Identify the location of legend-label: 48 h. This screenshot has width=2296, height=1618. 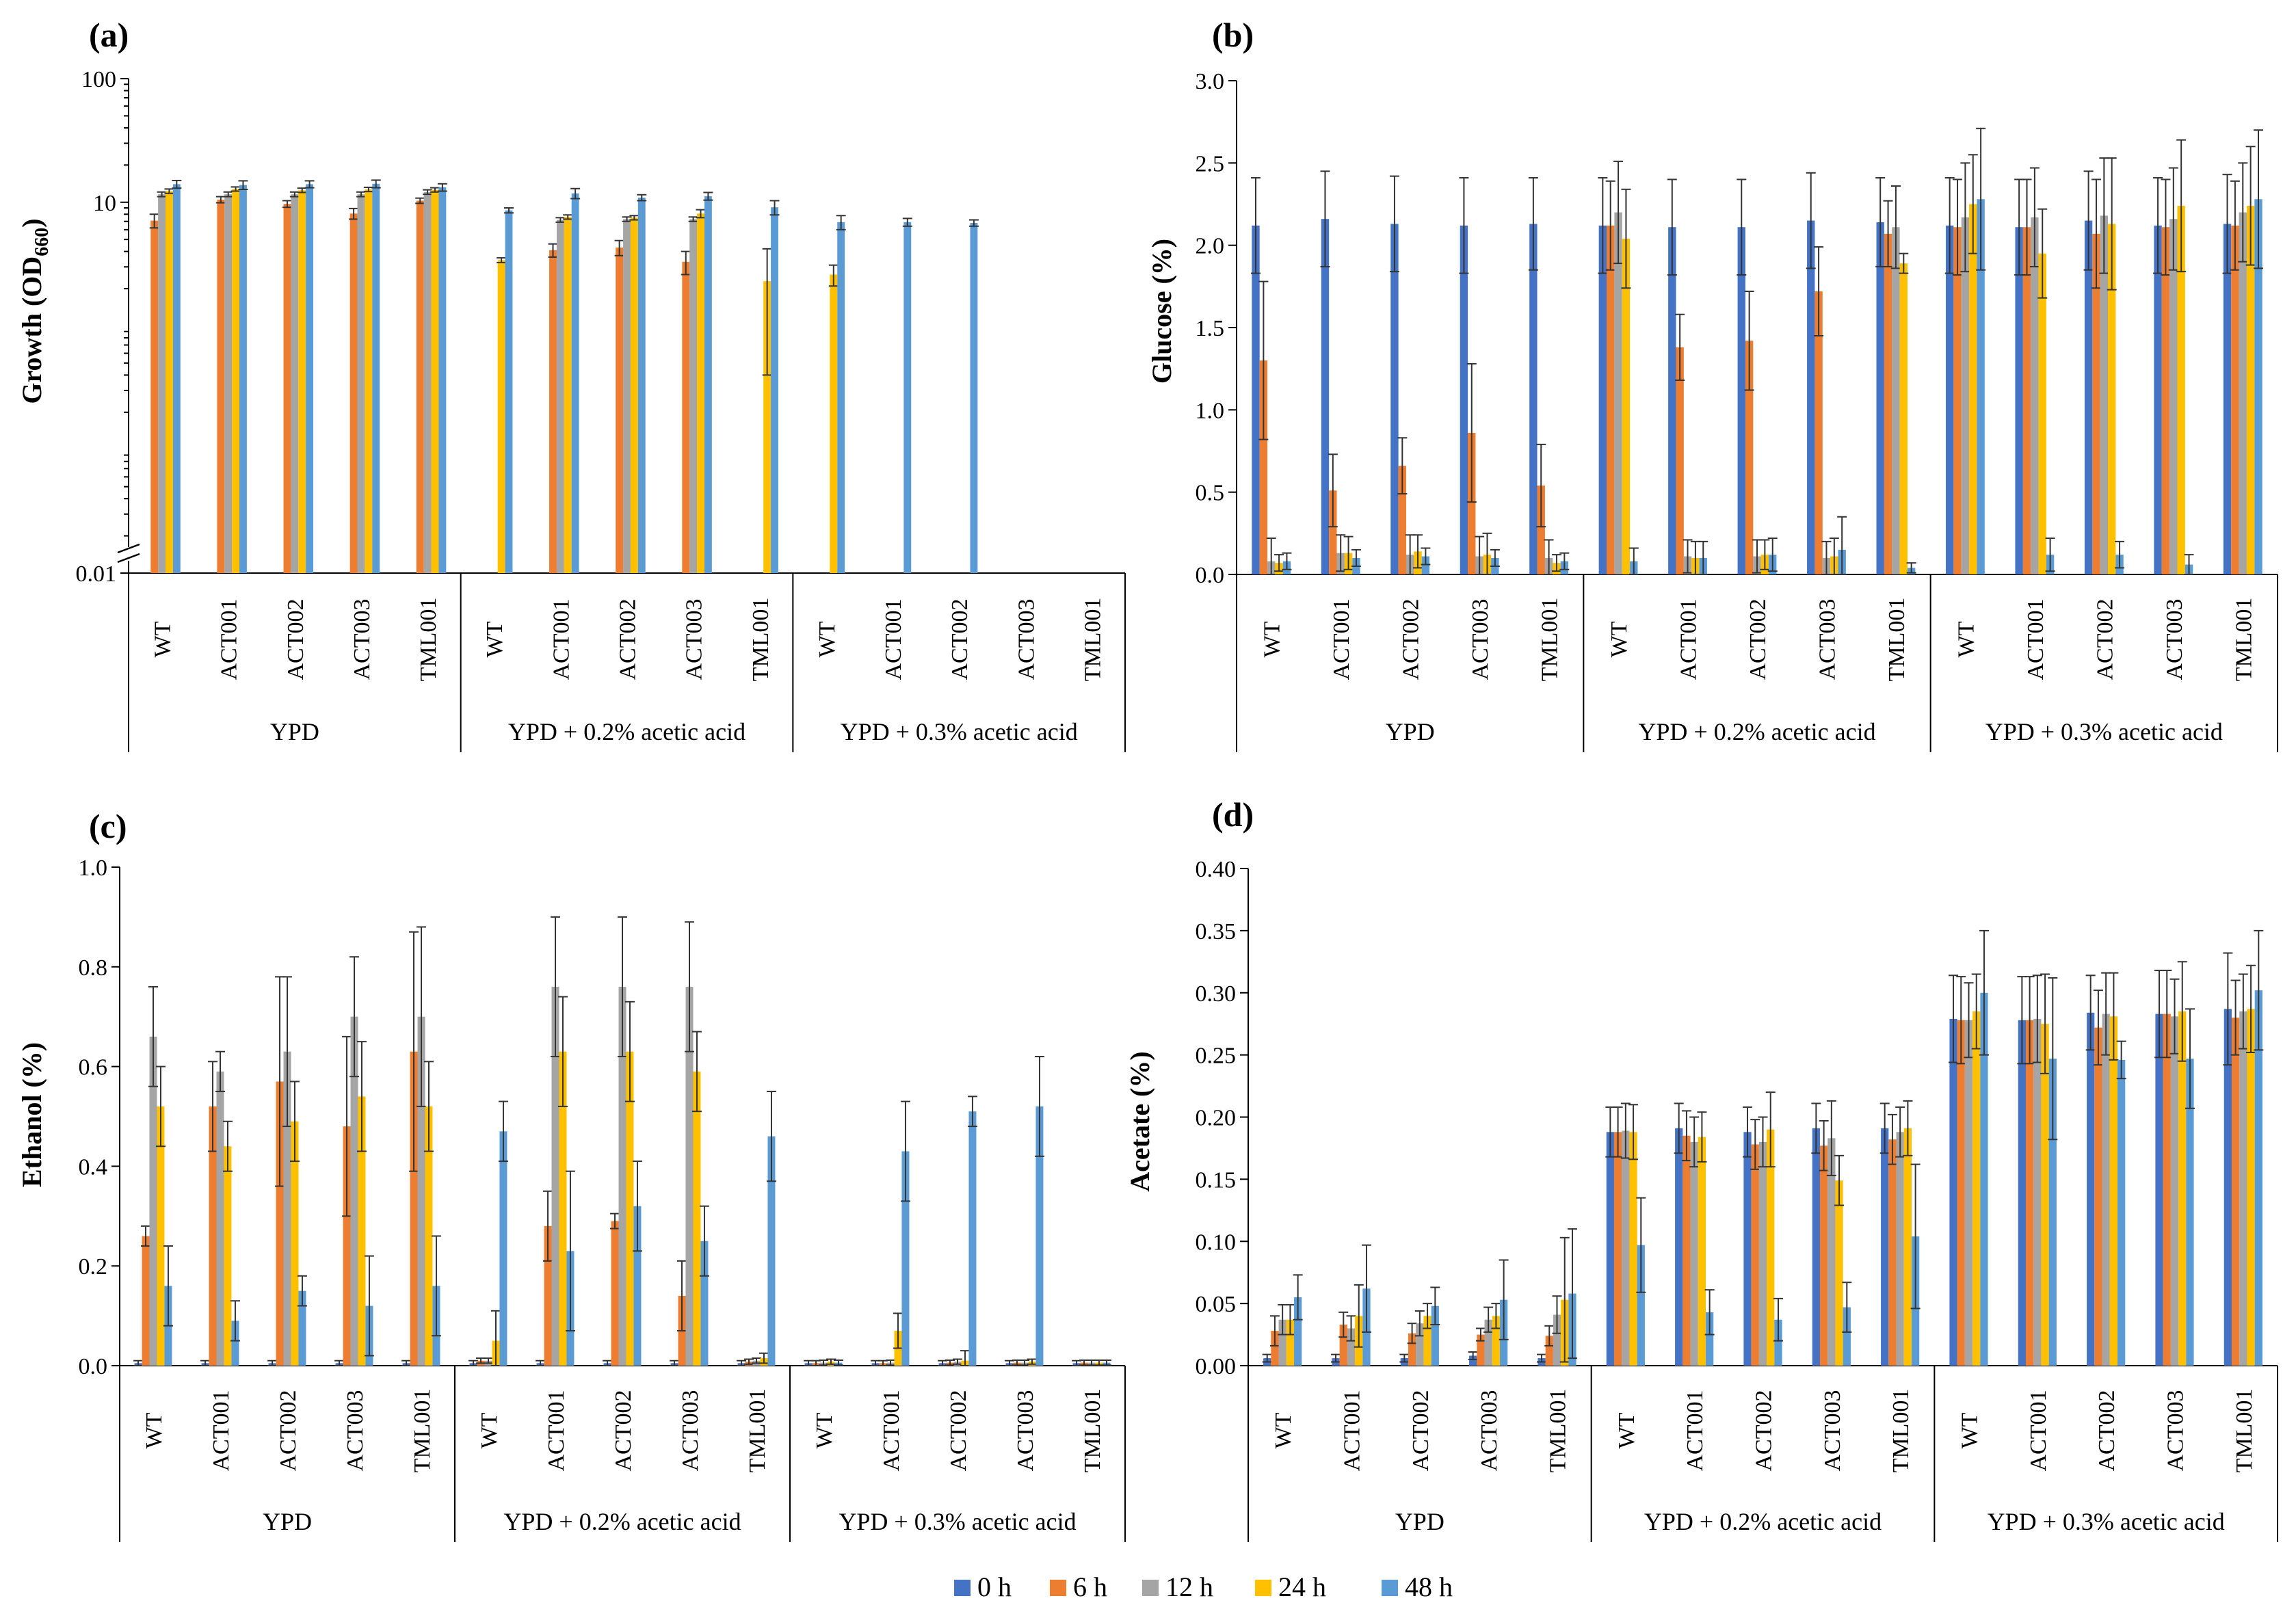
(1429, 1586).